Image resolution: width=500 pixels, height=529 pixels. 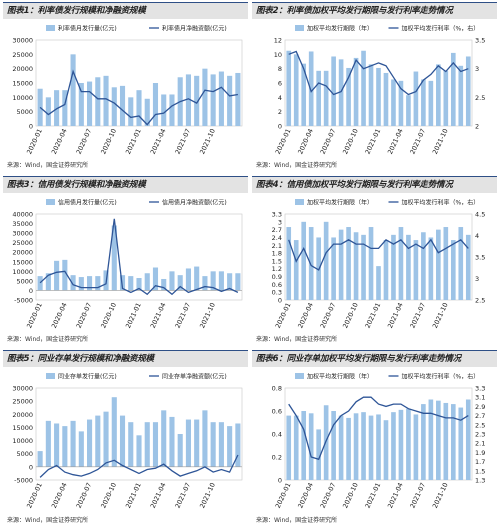 What do you see at coordinates (480, 98) in the screenshot?
I see `right-tick-label: 2.5` at bounding box center [480, 98].